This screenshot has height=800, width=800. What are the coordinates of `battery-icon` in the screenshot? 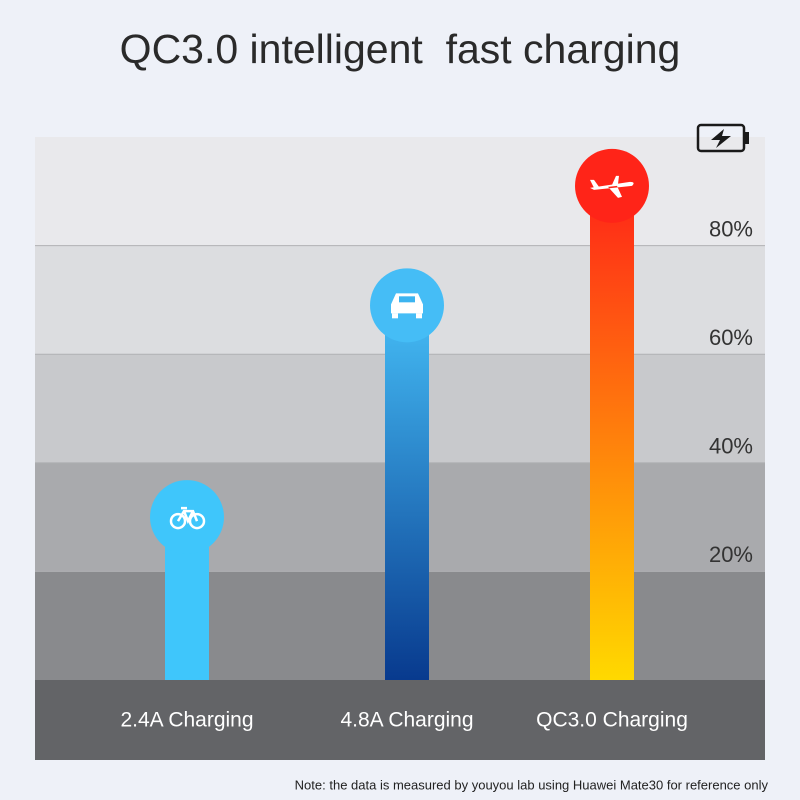 It's located at (722, 138).